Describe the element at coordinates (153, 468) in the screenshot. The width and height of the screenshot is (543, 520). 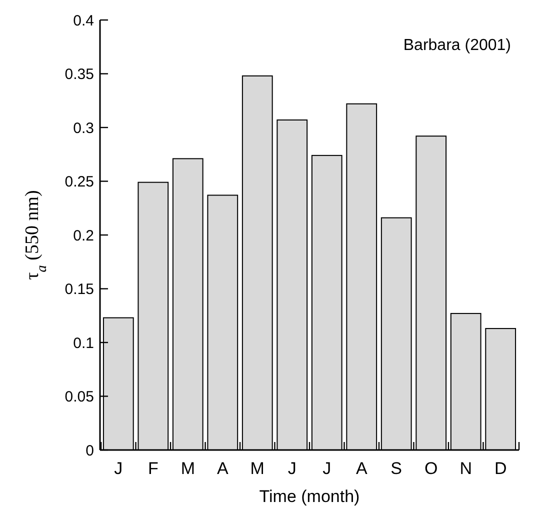
I see `x-tick-label: F` at that location.